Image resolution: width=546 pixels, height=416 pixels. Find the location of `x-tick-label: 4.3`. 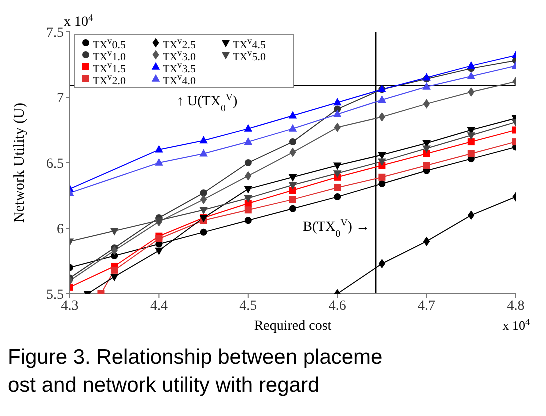

x-tick-label: 4.3 is located at coordinates (70, 306).